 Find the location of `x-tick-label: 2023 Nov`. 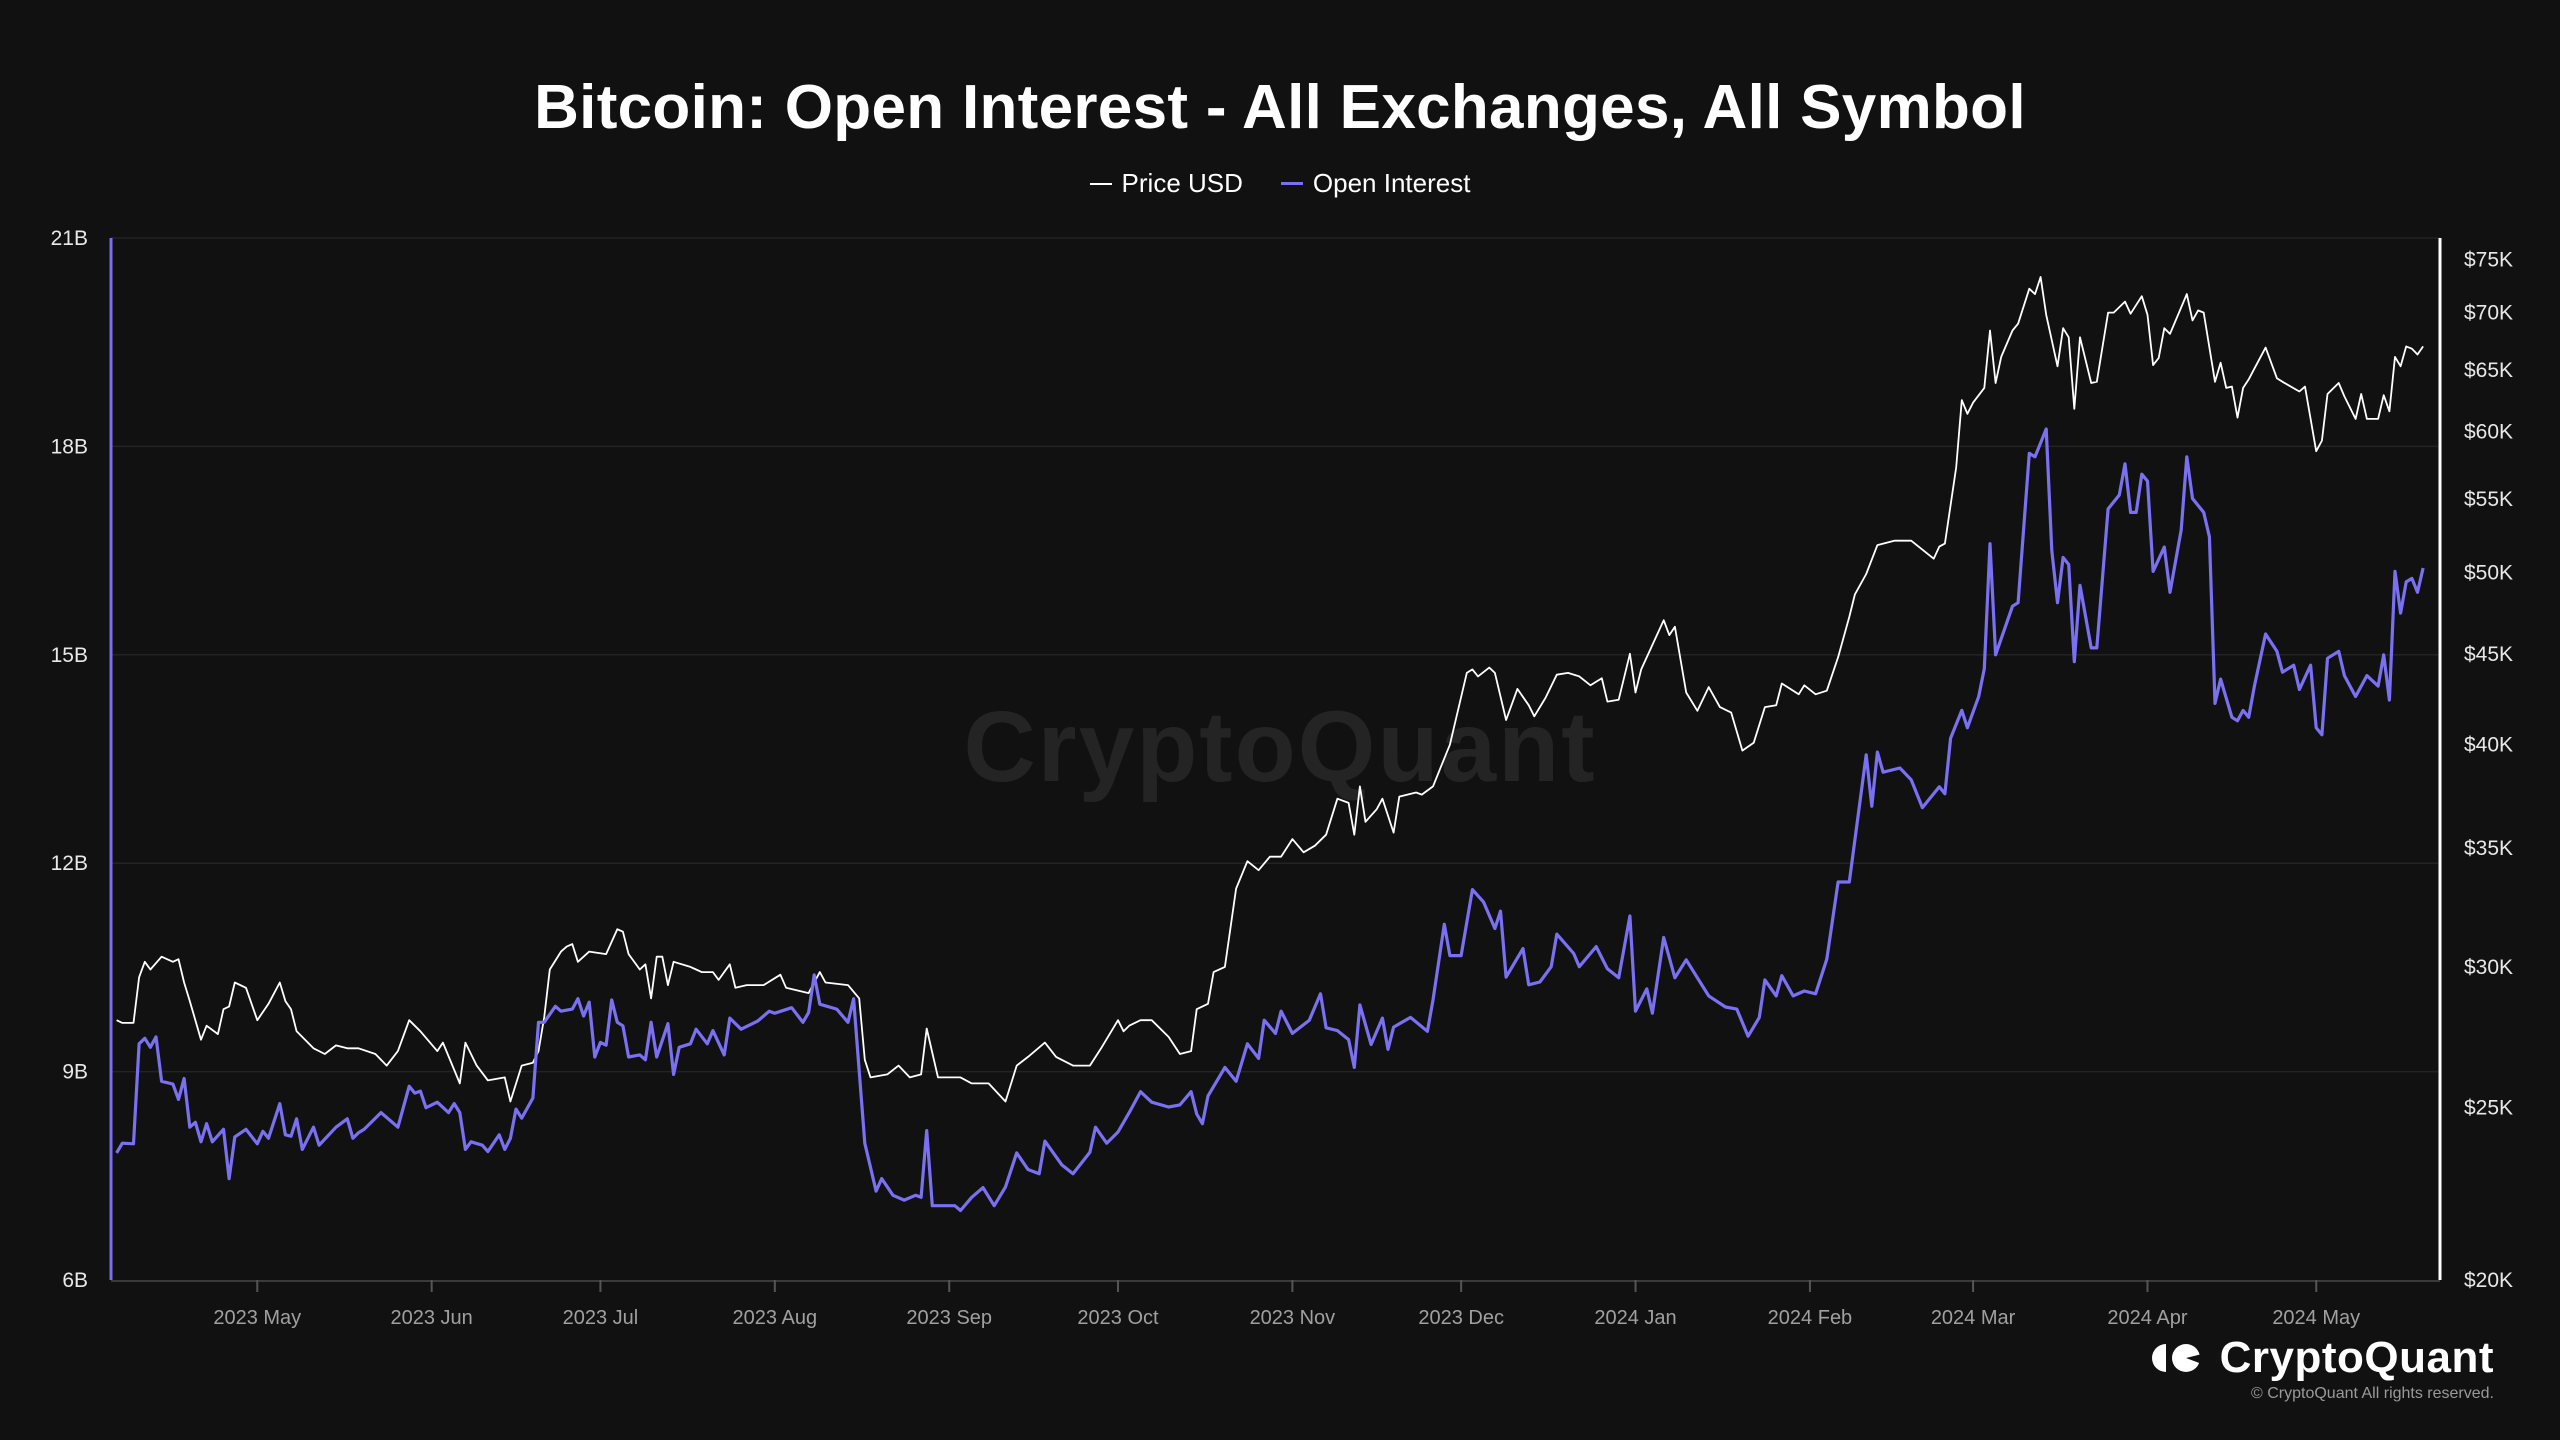

x-tick-label: 2023 Nov is located at coordinates (1293, 1318).